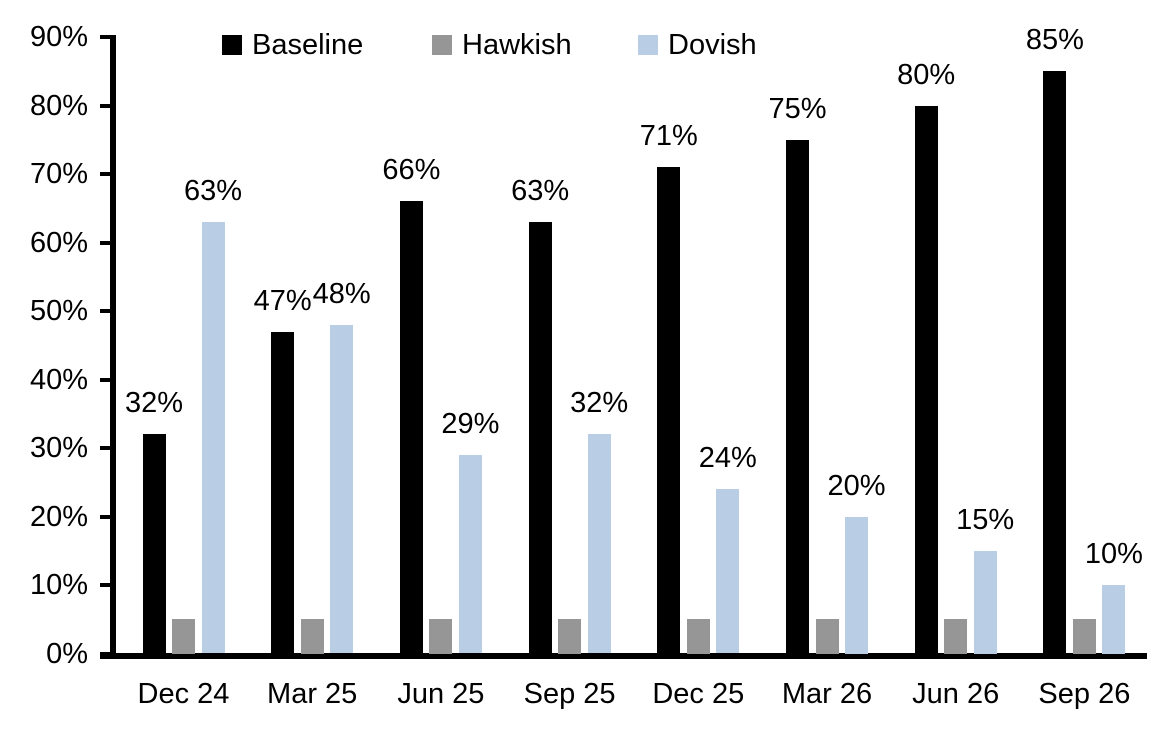 The image size is (1152, 729). Describe the element at coordinates (341, 293) in the screenshot. I see `bar-label-dovish-mar-25: 48%` at that location.